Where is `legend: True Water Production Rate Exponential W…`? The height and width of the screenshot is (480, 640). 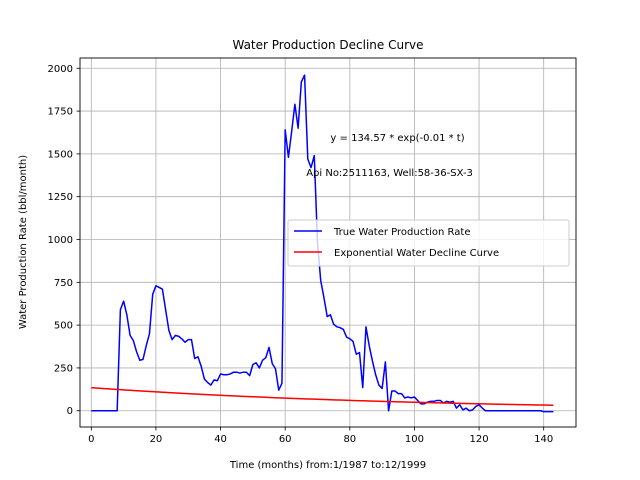
legend: True Water Production Rate Exponential W… is located at coordinates (428, 243).